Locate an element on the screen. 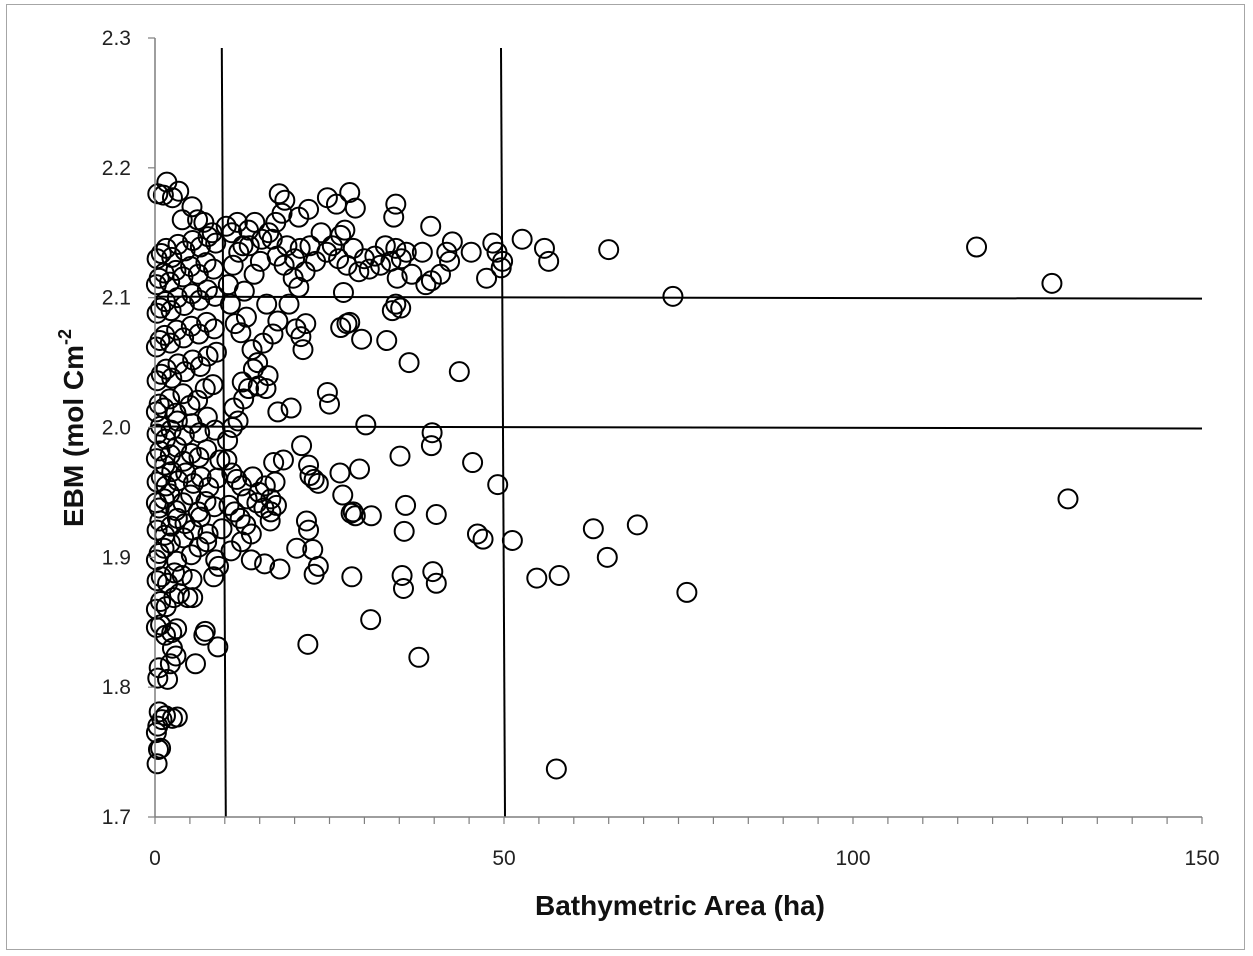 The image size is (1253, 956). y-axis-title: EBM (mol Cm-2 is located at coordinates (72, 428).